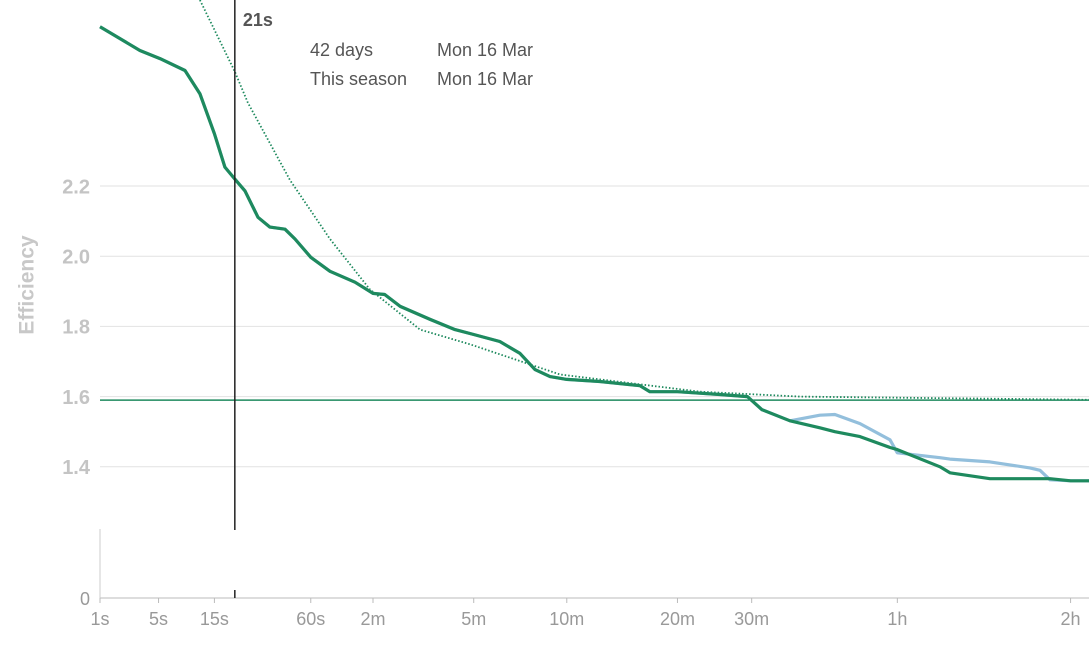  Describe the element at coordinates (677, 619) in the screenshot. I see `x-tick-label: 20m` at that location.